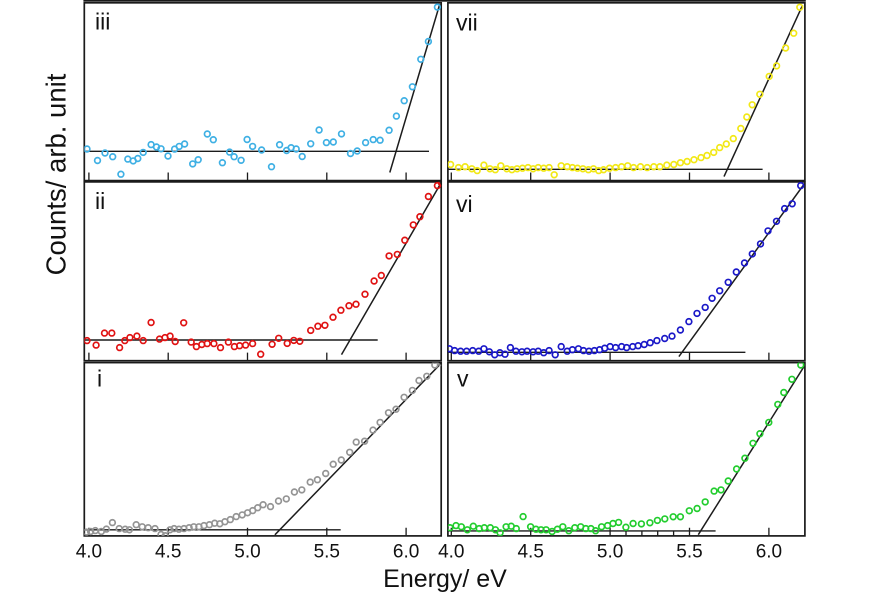 This screenshot has width=869, height=596. What do you see at coordinates (463, 379) in the screenshot?
I see `svg-text: v` at bounding box center [463, 379].